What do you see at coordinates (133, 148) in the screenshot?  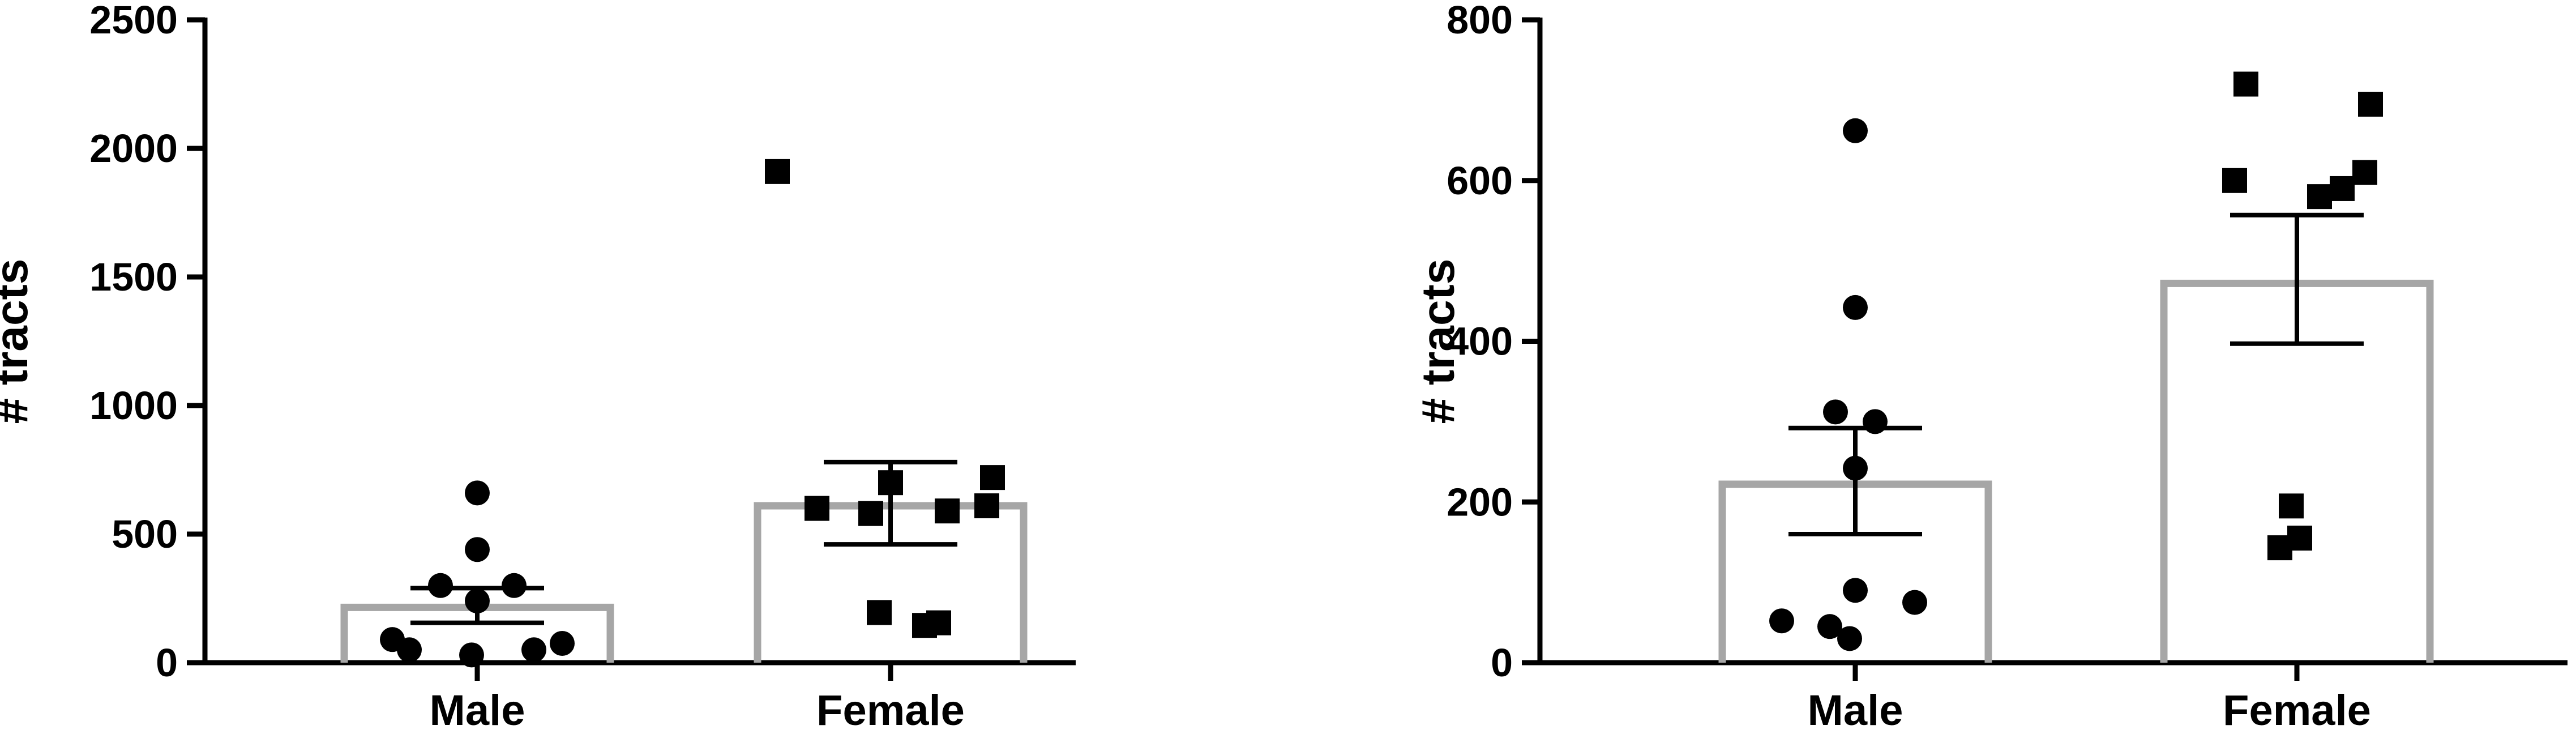 I see `y-tick-label: 2000` at bounding box center [133, 148].